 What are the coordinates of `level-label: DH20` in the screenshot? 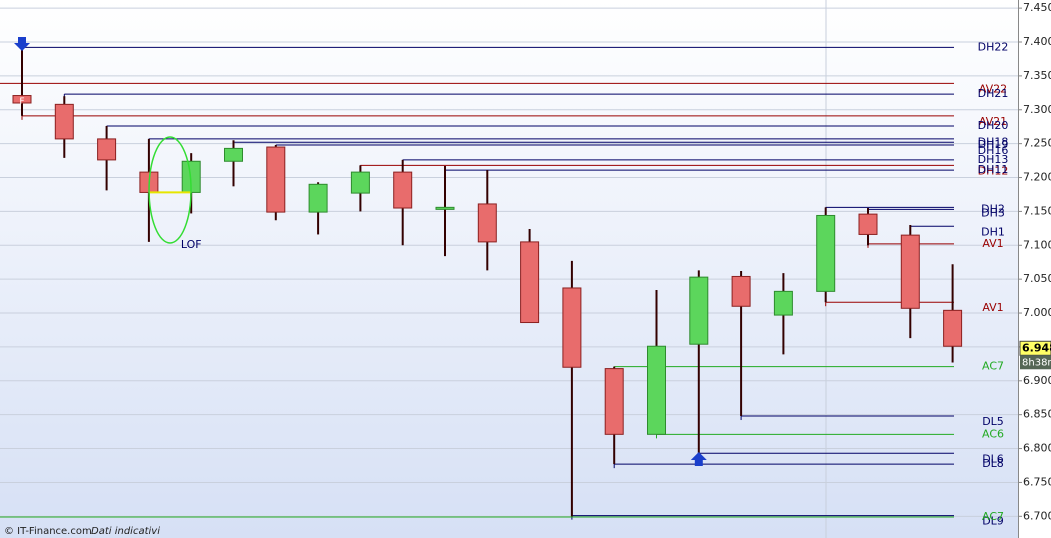 It's located at (993, 125).